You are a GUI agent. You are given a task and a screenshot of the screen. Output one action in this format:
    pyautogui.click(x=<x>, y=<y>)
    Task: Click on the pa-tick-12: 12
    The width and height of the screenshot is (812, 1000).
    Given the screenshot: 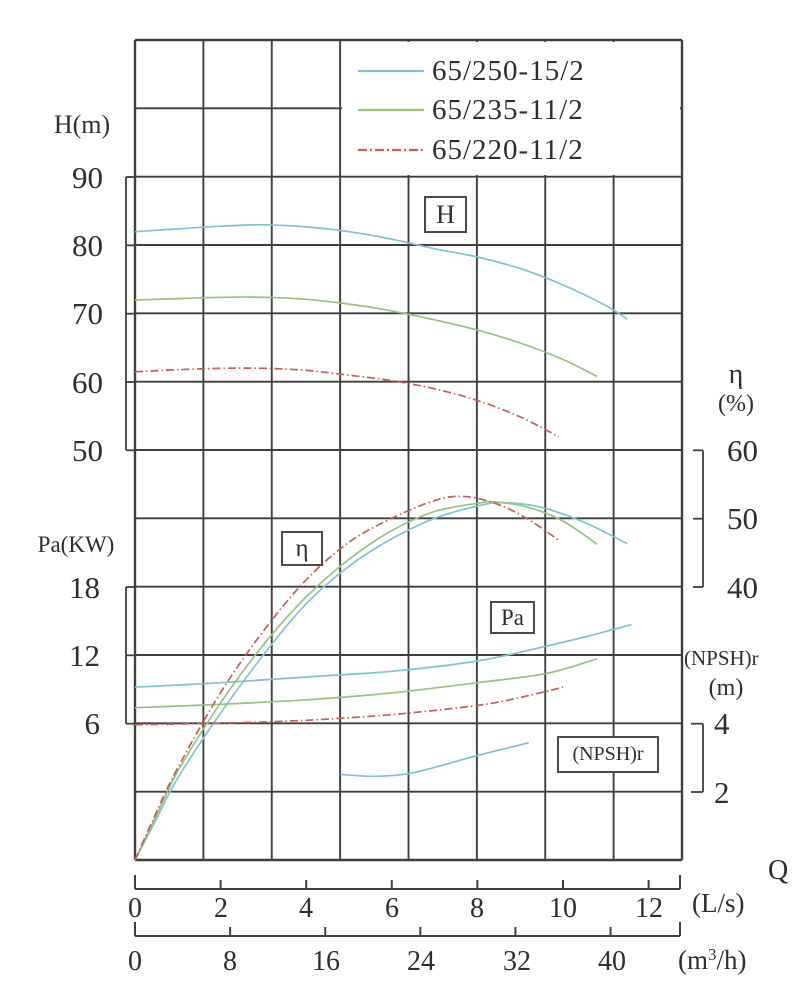 What is the action you would take?
    pyautogui.click(x=84, y=655)
    